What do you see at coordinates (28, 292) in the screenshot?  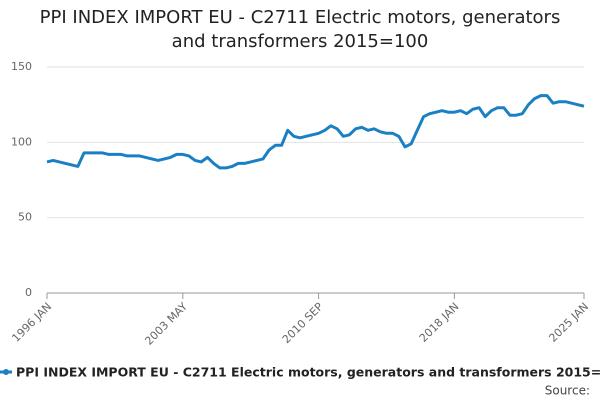 I see `y-tick-label: 0` at bounding box center [28, 292].